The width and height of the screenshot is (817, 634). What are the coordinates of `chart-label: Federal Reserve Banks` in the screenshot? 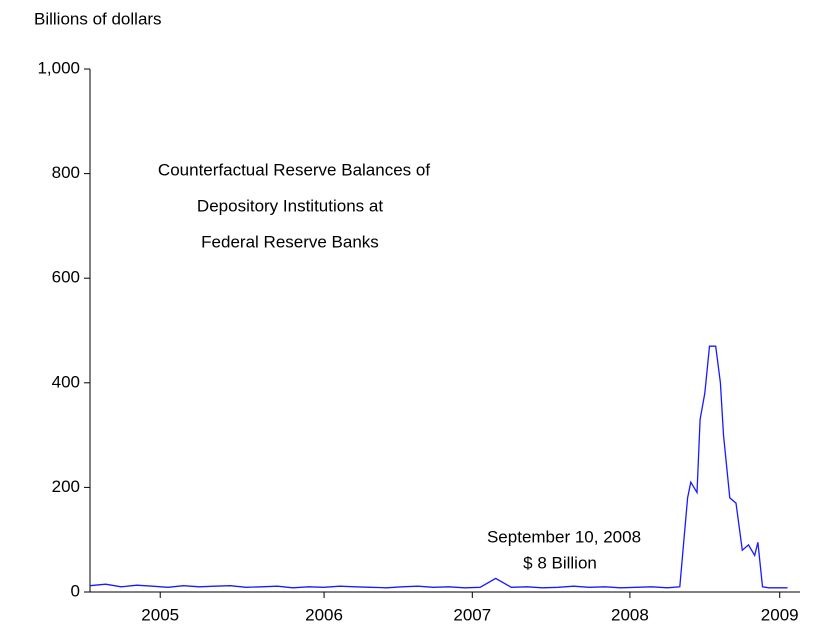 It's located at (290, 241).